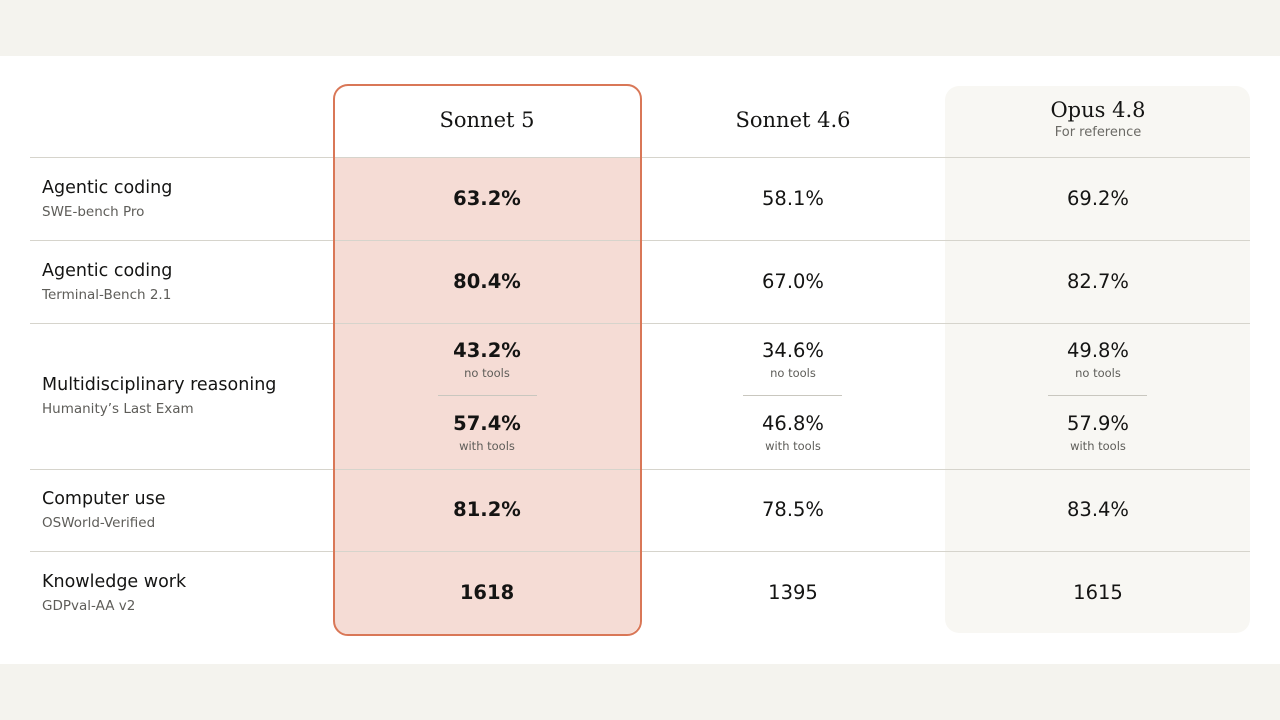 This screenshot has height=720, width=1280. What do you see at coordinates (1098, 198) in the screenshot?
I see `value-cell: 69.2%` at bounding box center [1098, 198].